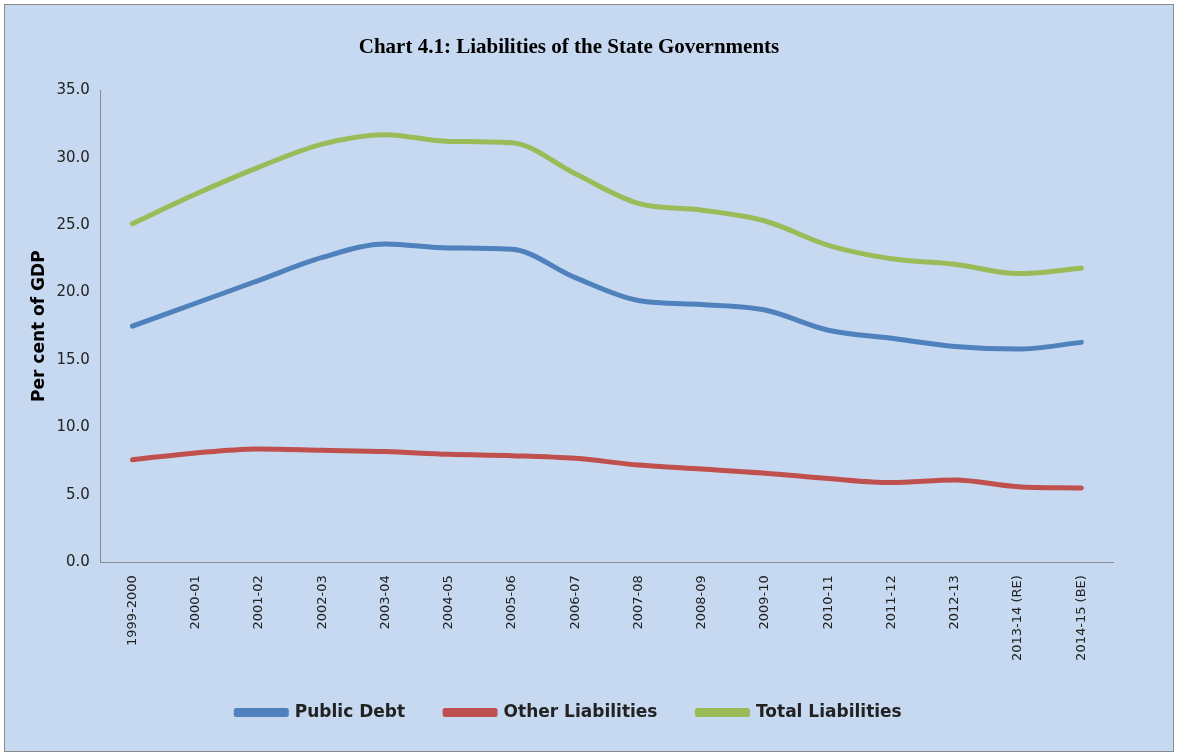 This screenshot has height=756, width=1178. Describe the element at coordinates (890, 602) in the screenshot. I see `x-tick-label: 2011-12` at that location.